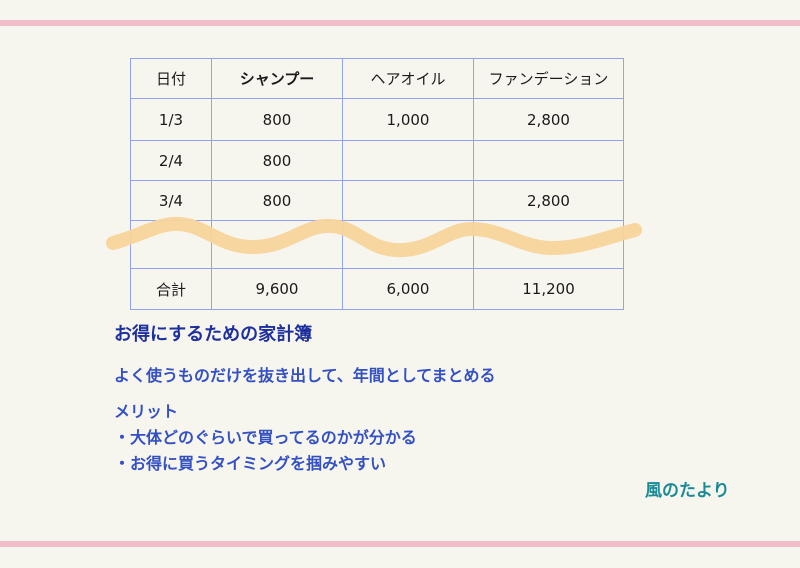 The width and height of the screenshot is (800, 568). What do you see at coordinates (548, 78) in the screenshot?
I see `header-foundation: ファンデーション` at bounding box center [548, 78].